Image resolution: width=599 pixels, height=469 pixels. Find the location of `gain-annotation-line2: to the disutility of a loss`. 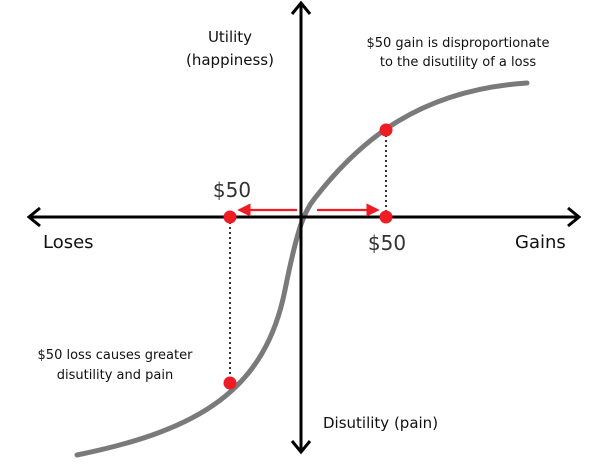

gain-annotation-line2: to the disutility of a loss is located at coordinates (458, 62).